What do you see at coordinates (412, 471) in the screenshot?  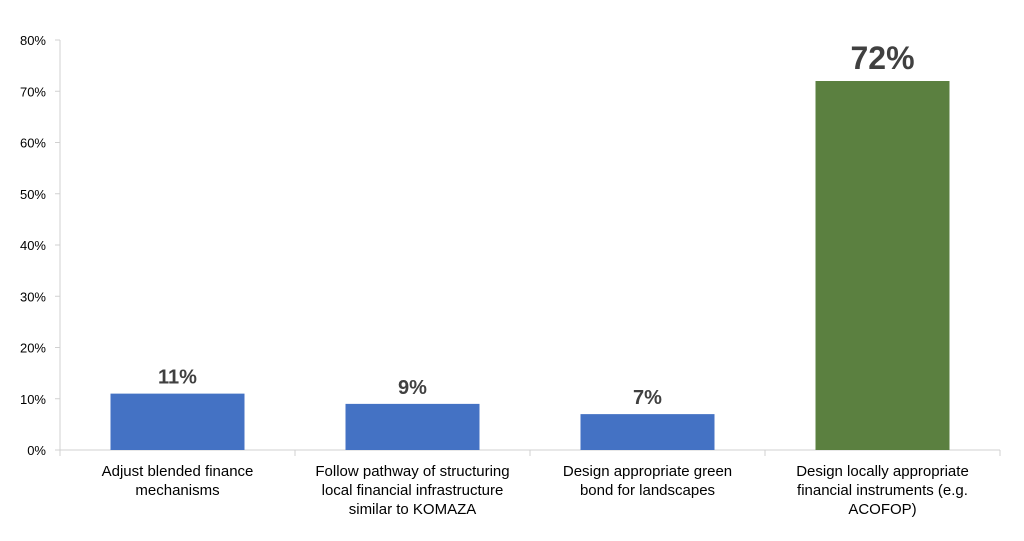 I see `category-label: Follow pathway of structuring` at bounding box center [412, 471].